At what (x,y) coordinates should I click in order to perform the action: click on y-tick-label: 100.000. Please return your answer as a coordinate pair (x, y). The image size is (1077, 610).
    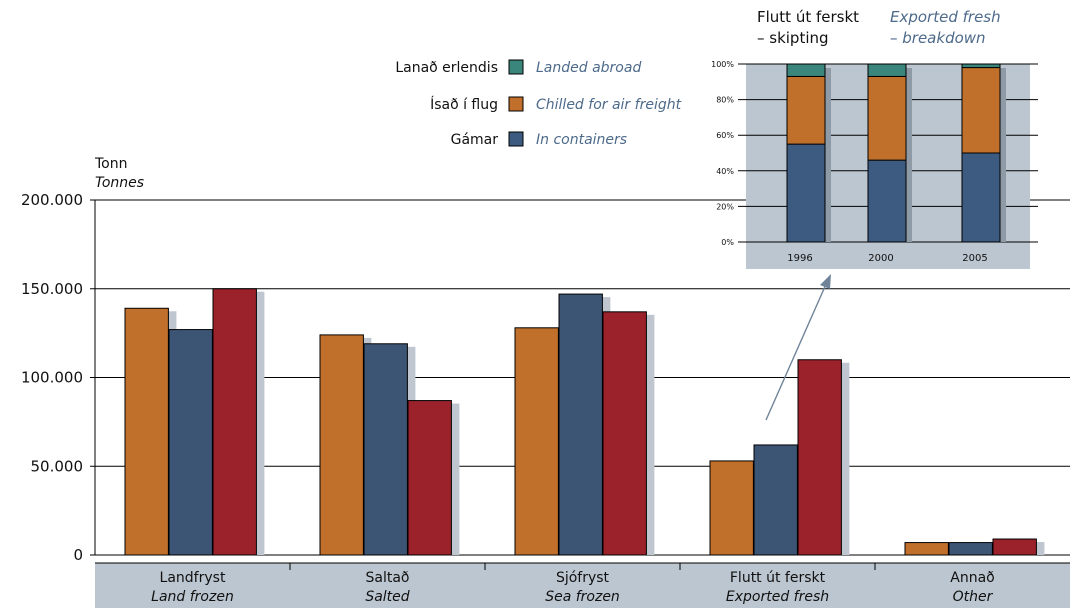
    Looking at the image, I should click on (52, 378).